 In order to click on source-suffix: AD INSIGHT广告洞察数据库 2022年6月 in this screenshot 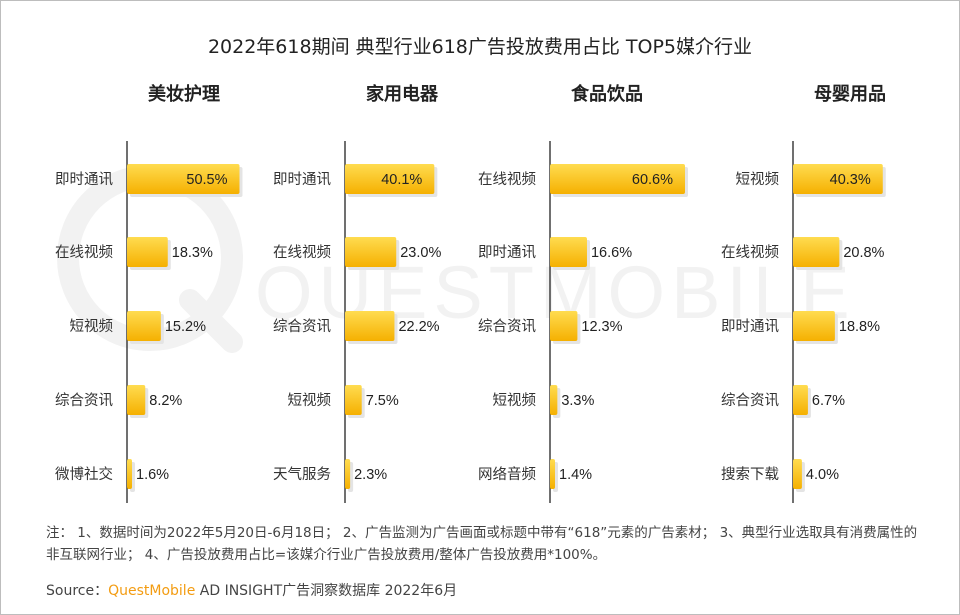, I will do `click(326, 591)`.